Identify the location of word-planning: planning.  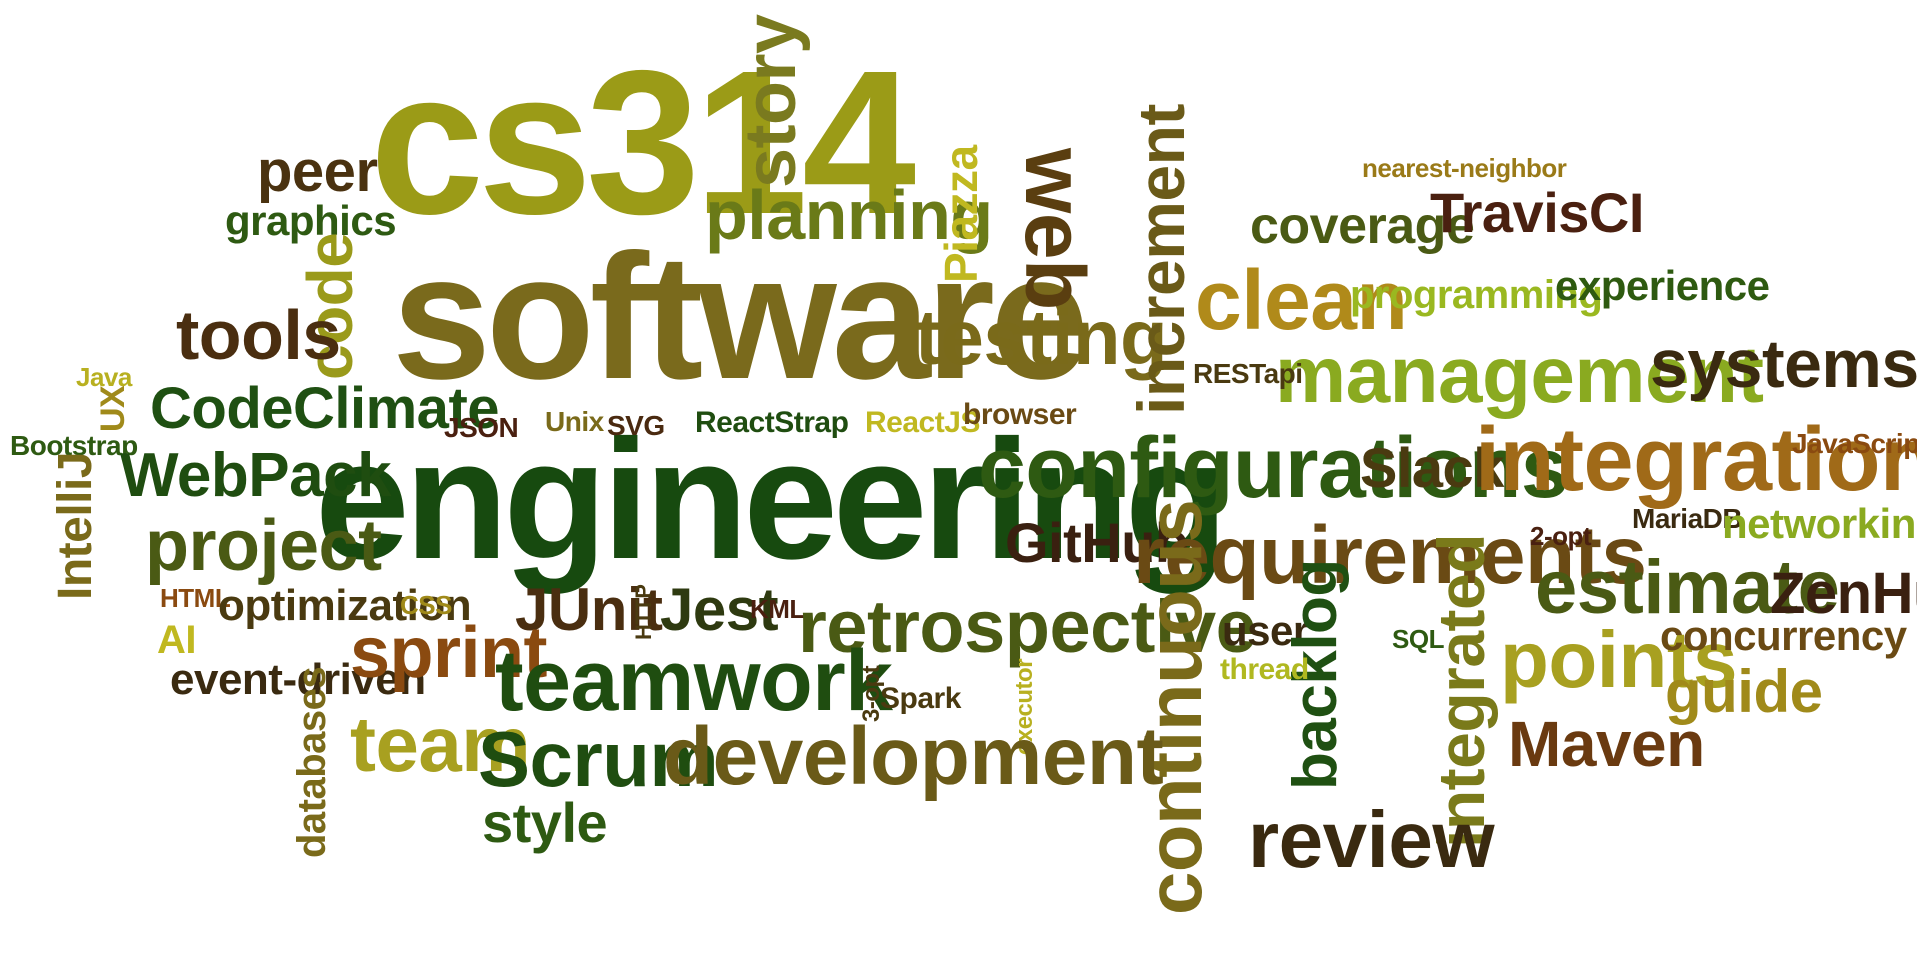
(849, 215).